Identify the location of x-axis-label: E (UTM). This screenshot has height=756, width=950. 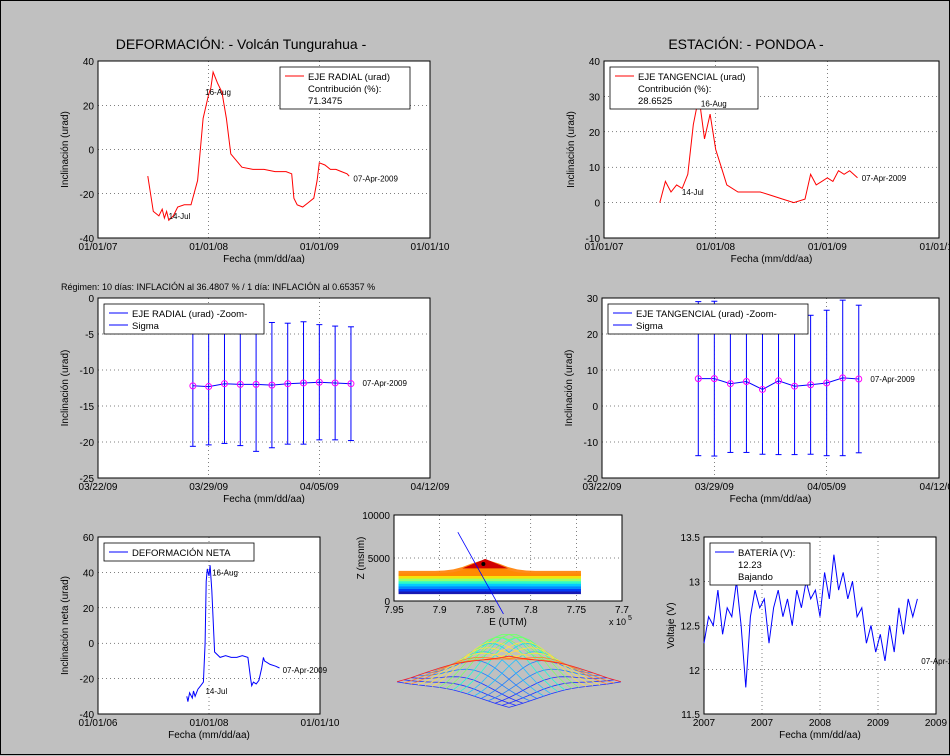
(508, 622).